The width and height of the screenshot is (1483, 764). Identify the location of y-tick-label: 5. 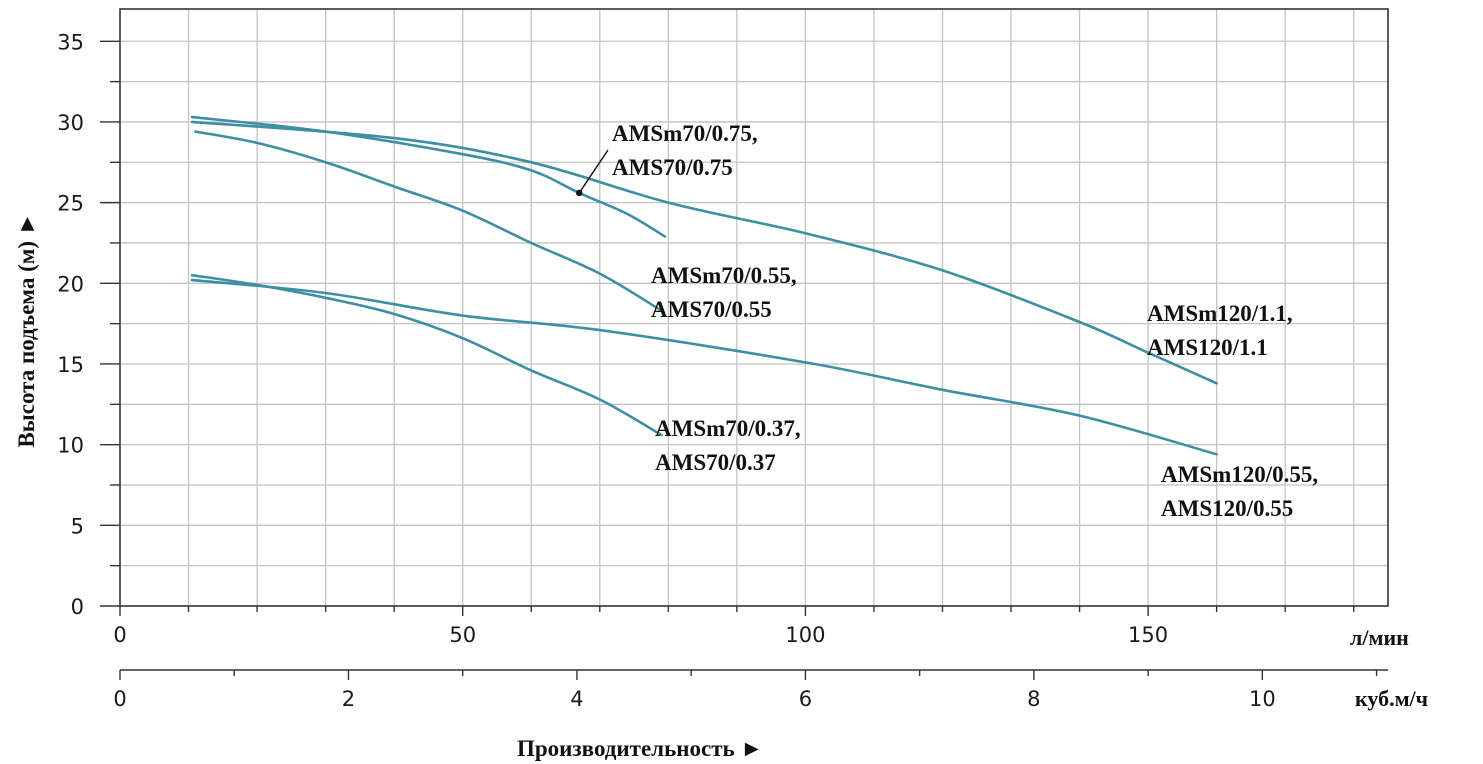
(77, 526).